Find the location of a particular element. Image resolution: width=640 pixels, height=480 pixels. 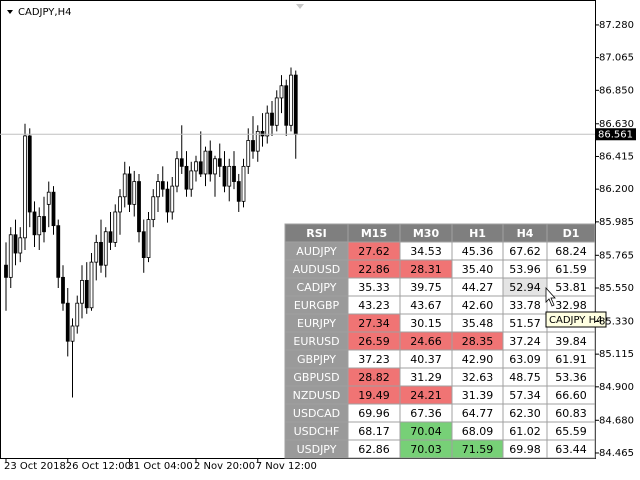

rsi-value: 61.91 is located at coordinates (571, 359).